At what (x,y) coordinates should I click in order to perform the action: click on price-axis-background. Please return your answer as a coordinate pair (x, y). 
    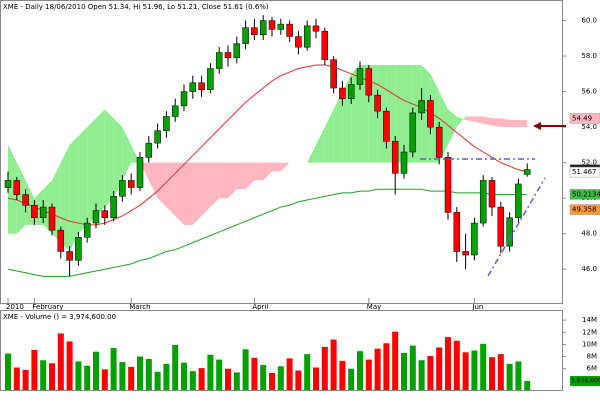
    Looking at the image, I should click on (581, 152).